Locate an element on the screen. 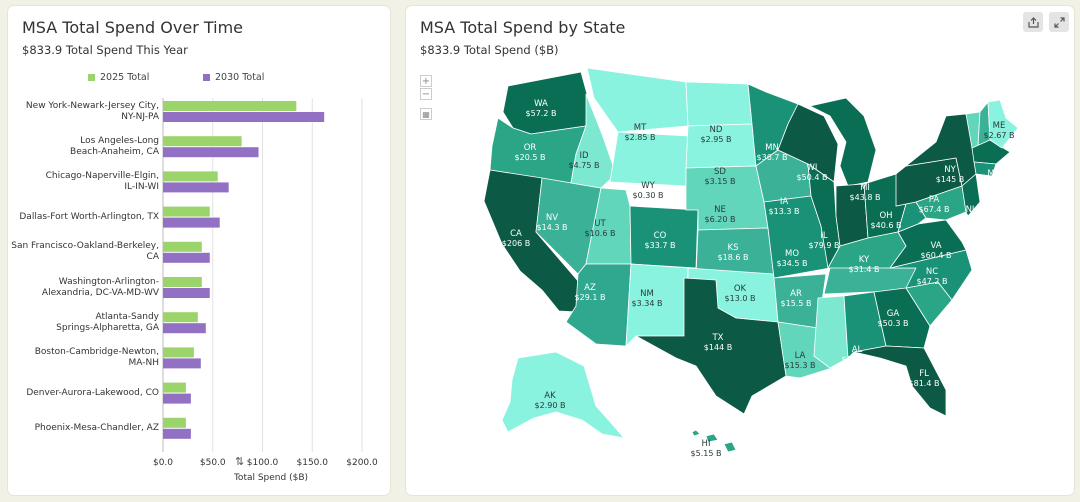  category-label: San Francisco-Oakland-Berkeley, CA is located at coordinates (84, 252).